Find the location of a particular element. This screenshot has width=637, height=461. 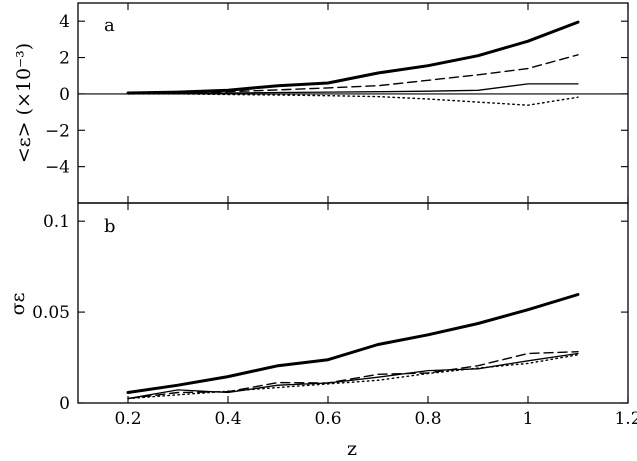

panel-b-y-axis-label: σε is located at coordinates (18, 304).